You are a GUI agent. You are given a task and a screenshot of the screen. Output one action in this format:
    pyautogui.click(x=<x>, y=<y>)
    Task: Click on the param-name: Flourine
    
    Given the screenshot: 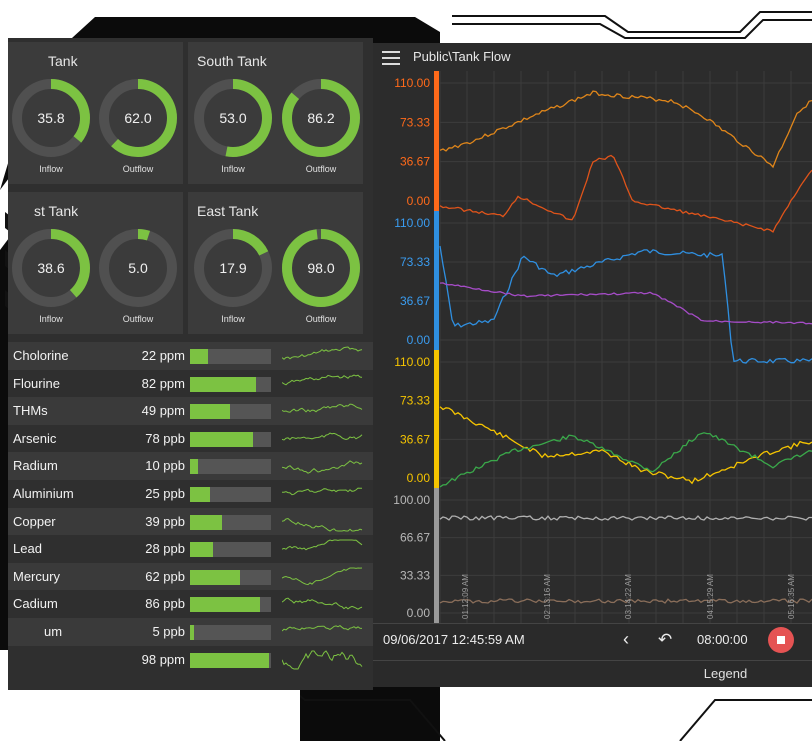 What is the action you would take?
    pyautogui.click(x=36, y=383)
    